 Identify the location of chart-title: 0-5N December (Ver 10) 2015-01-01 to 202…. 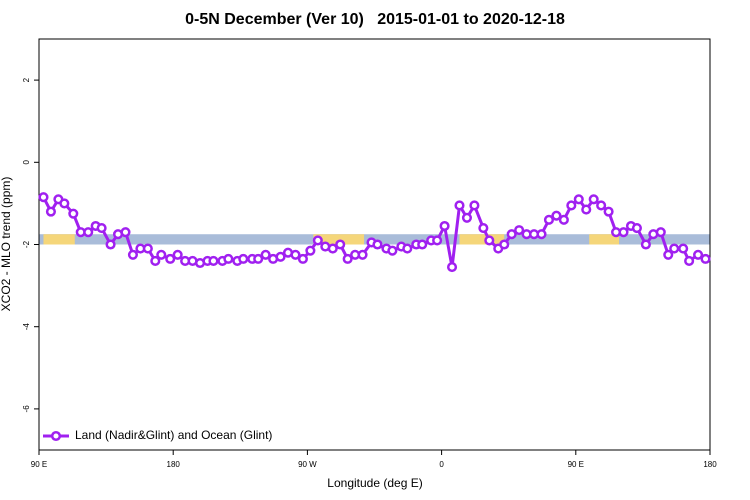
(375, 19).